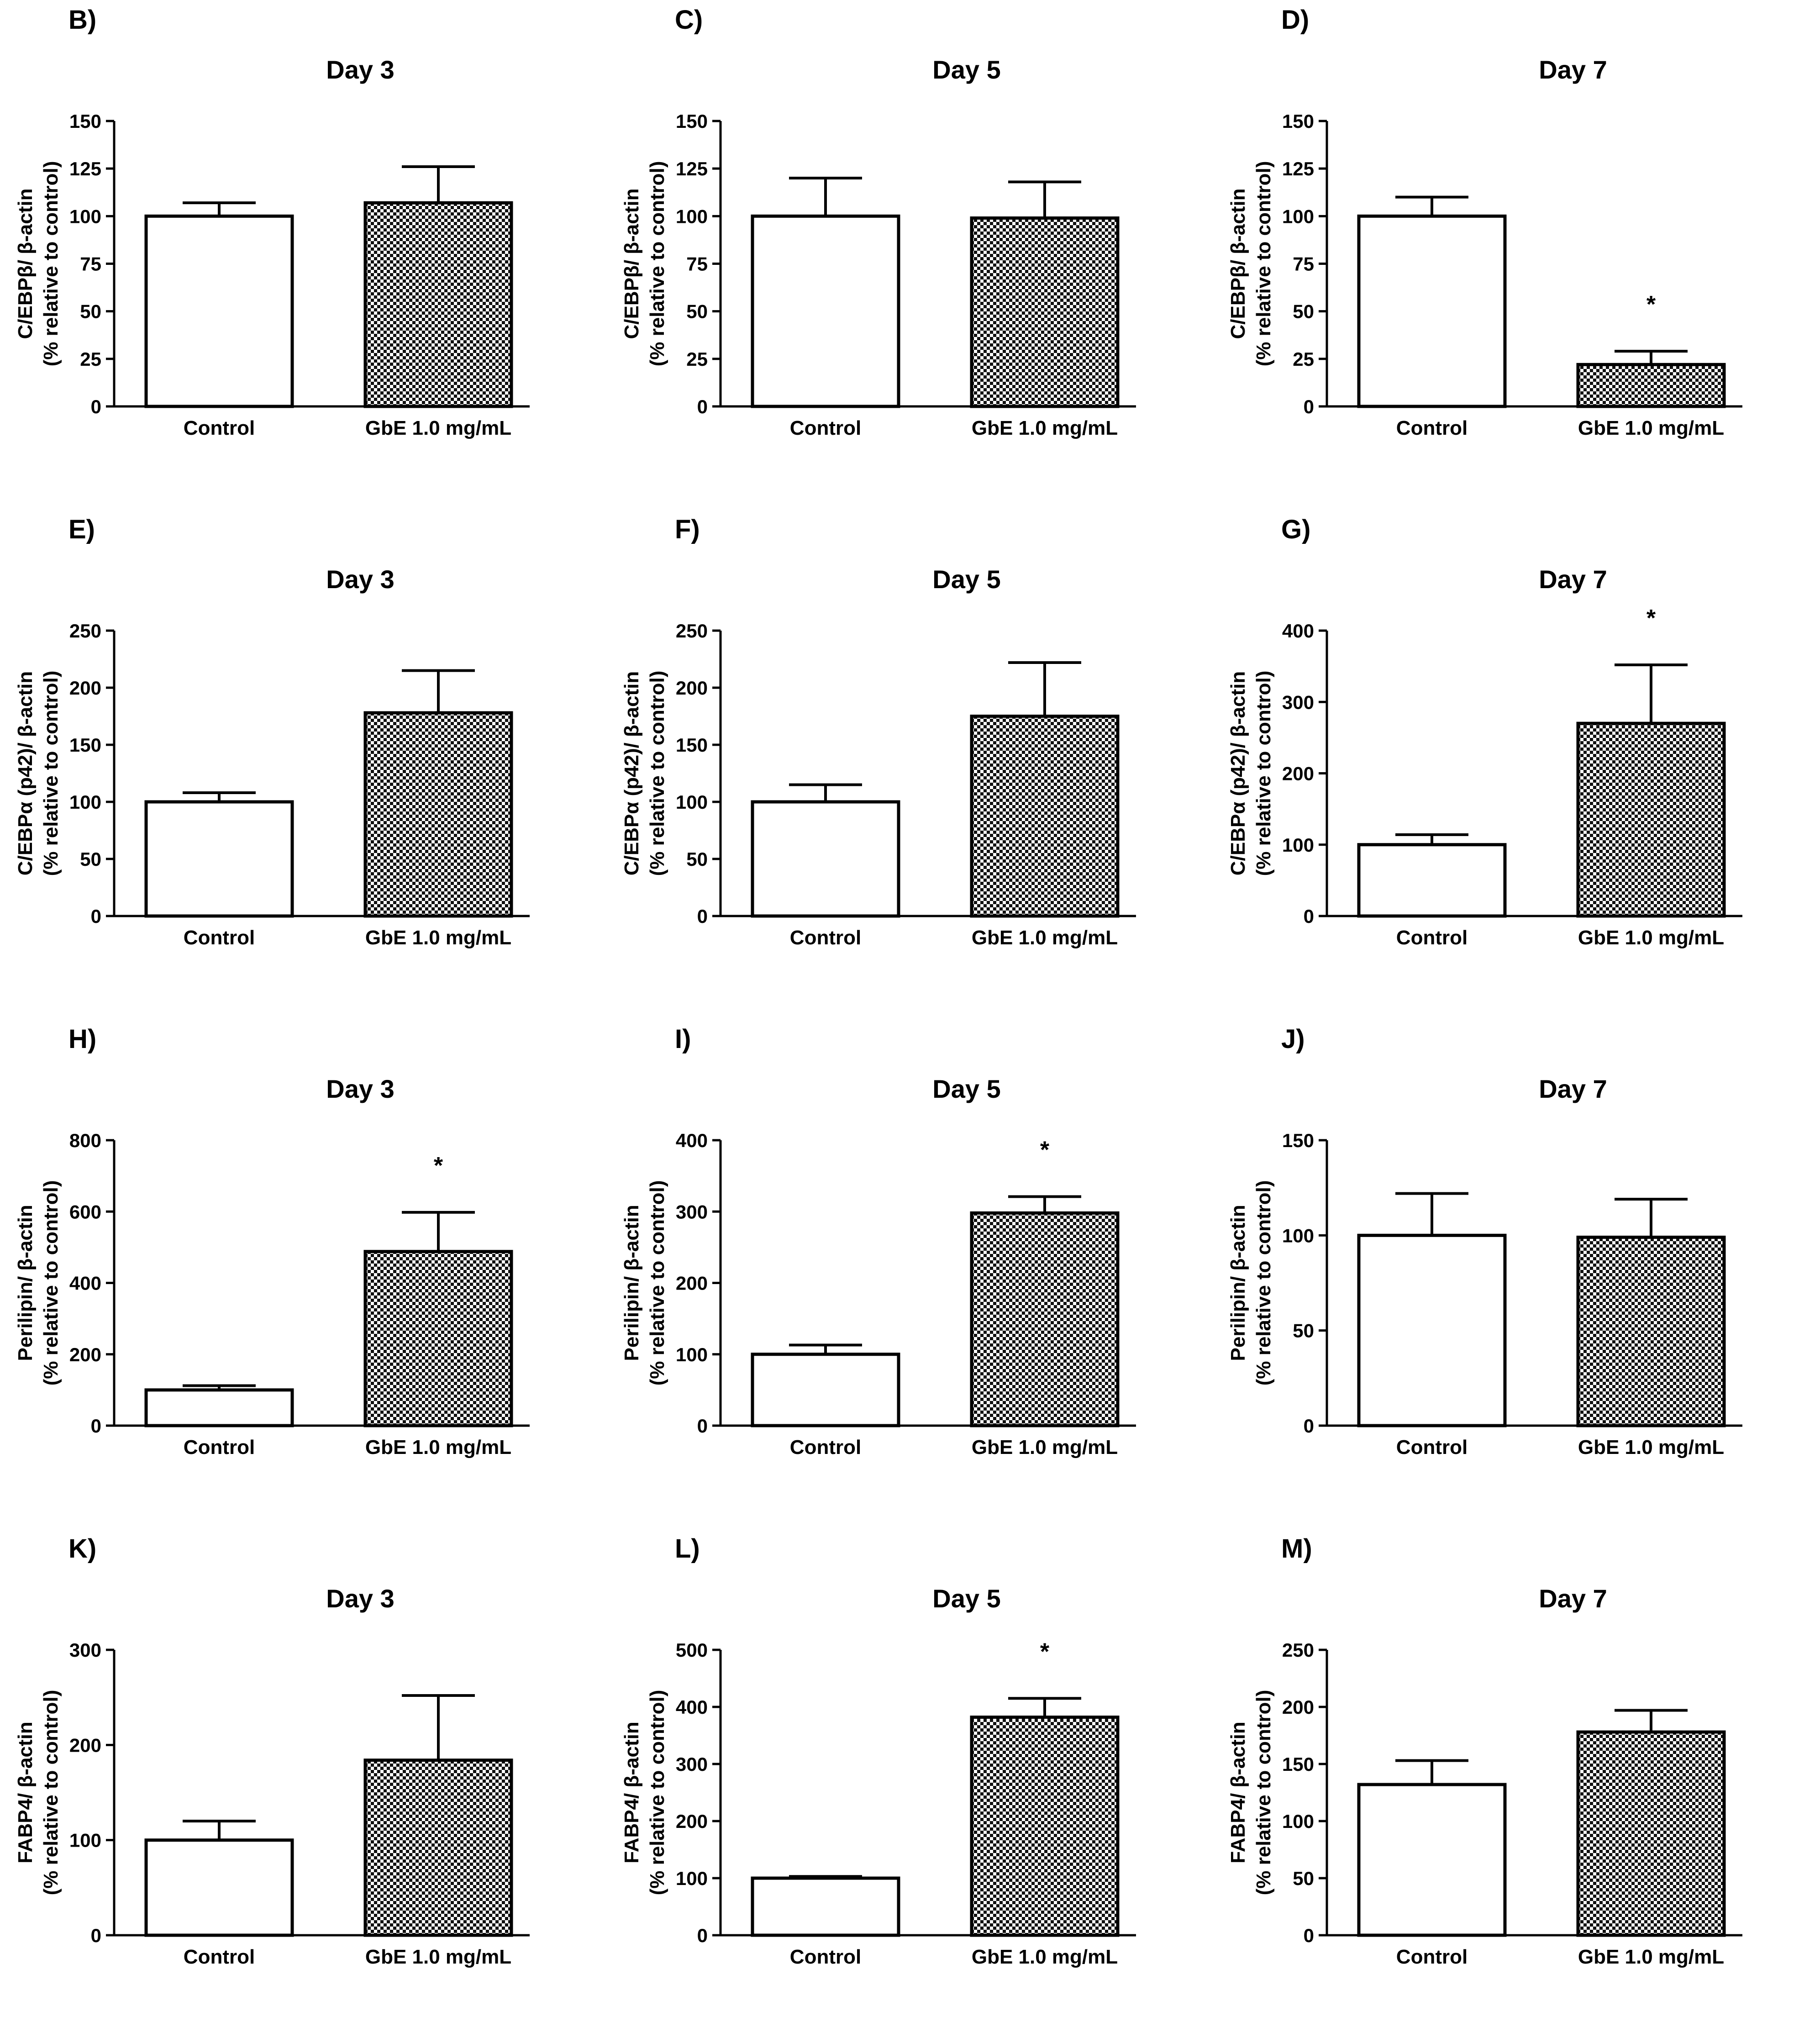 This screenshot has width=1820, height=2043. What do you see at coordinates (82, 529) in the screenshot?
I see `panel-letter: E)` at bounding box center [82, 529].